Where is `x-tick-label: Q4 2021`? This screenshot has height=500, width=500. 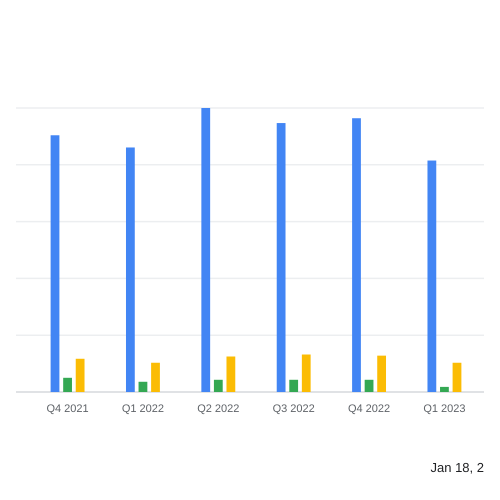
x-tick-label: Q4 2021 is located at coordinates (67, 409).